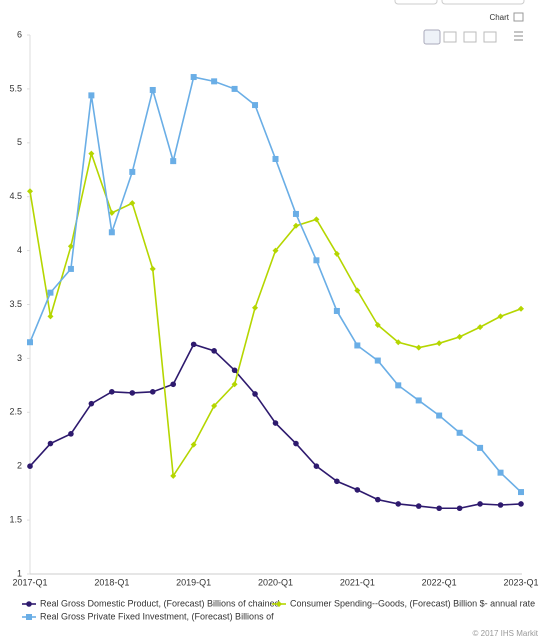 The image size is (540, 643). What do you see at coordinates (193, 582) in the screenshot?
I see `x-tick-label: 2019-Q1` at bounding box center [193, 582].